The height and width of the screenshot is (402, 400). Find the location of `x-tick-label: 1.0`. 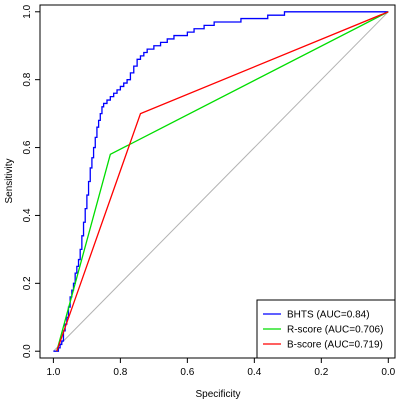

x-tick-label: 1.0 is located at coordinates (53, 372).